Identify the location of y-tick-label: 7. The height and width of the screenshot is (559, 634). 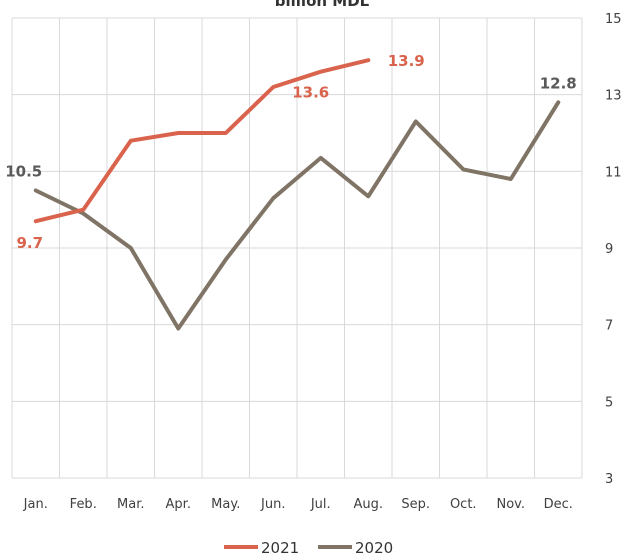
(609, 326).